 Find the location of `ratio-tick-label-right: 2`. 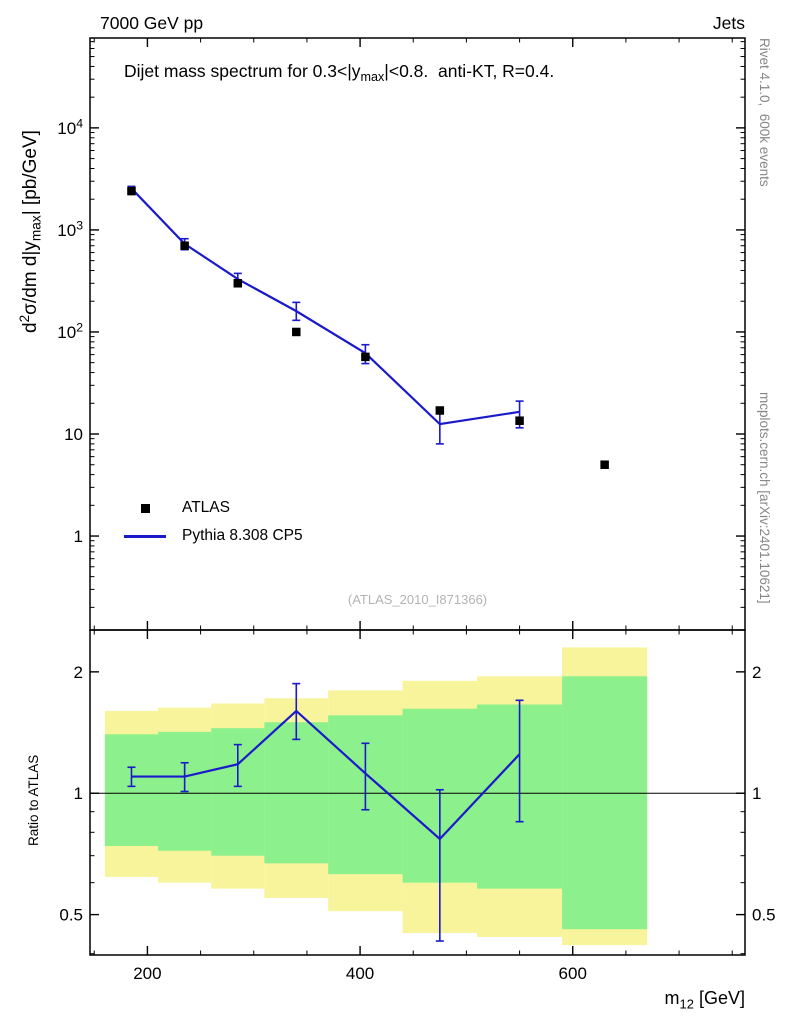

ratio-tick-label-right: 2 is located at coordinates (756, 672).